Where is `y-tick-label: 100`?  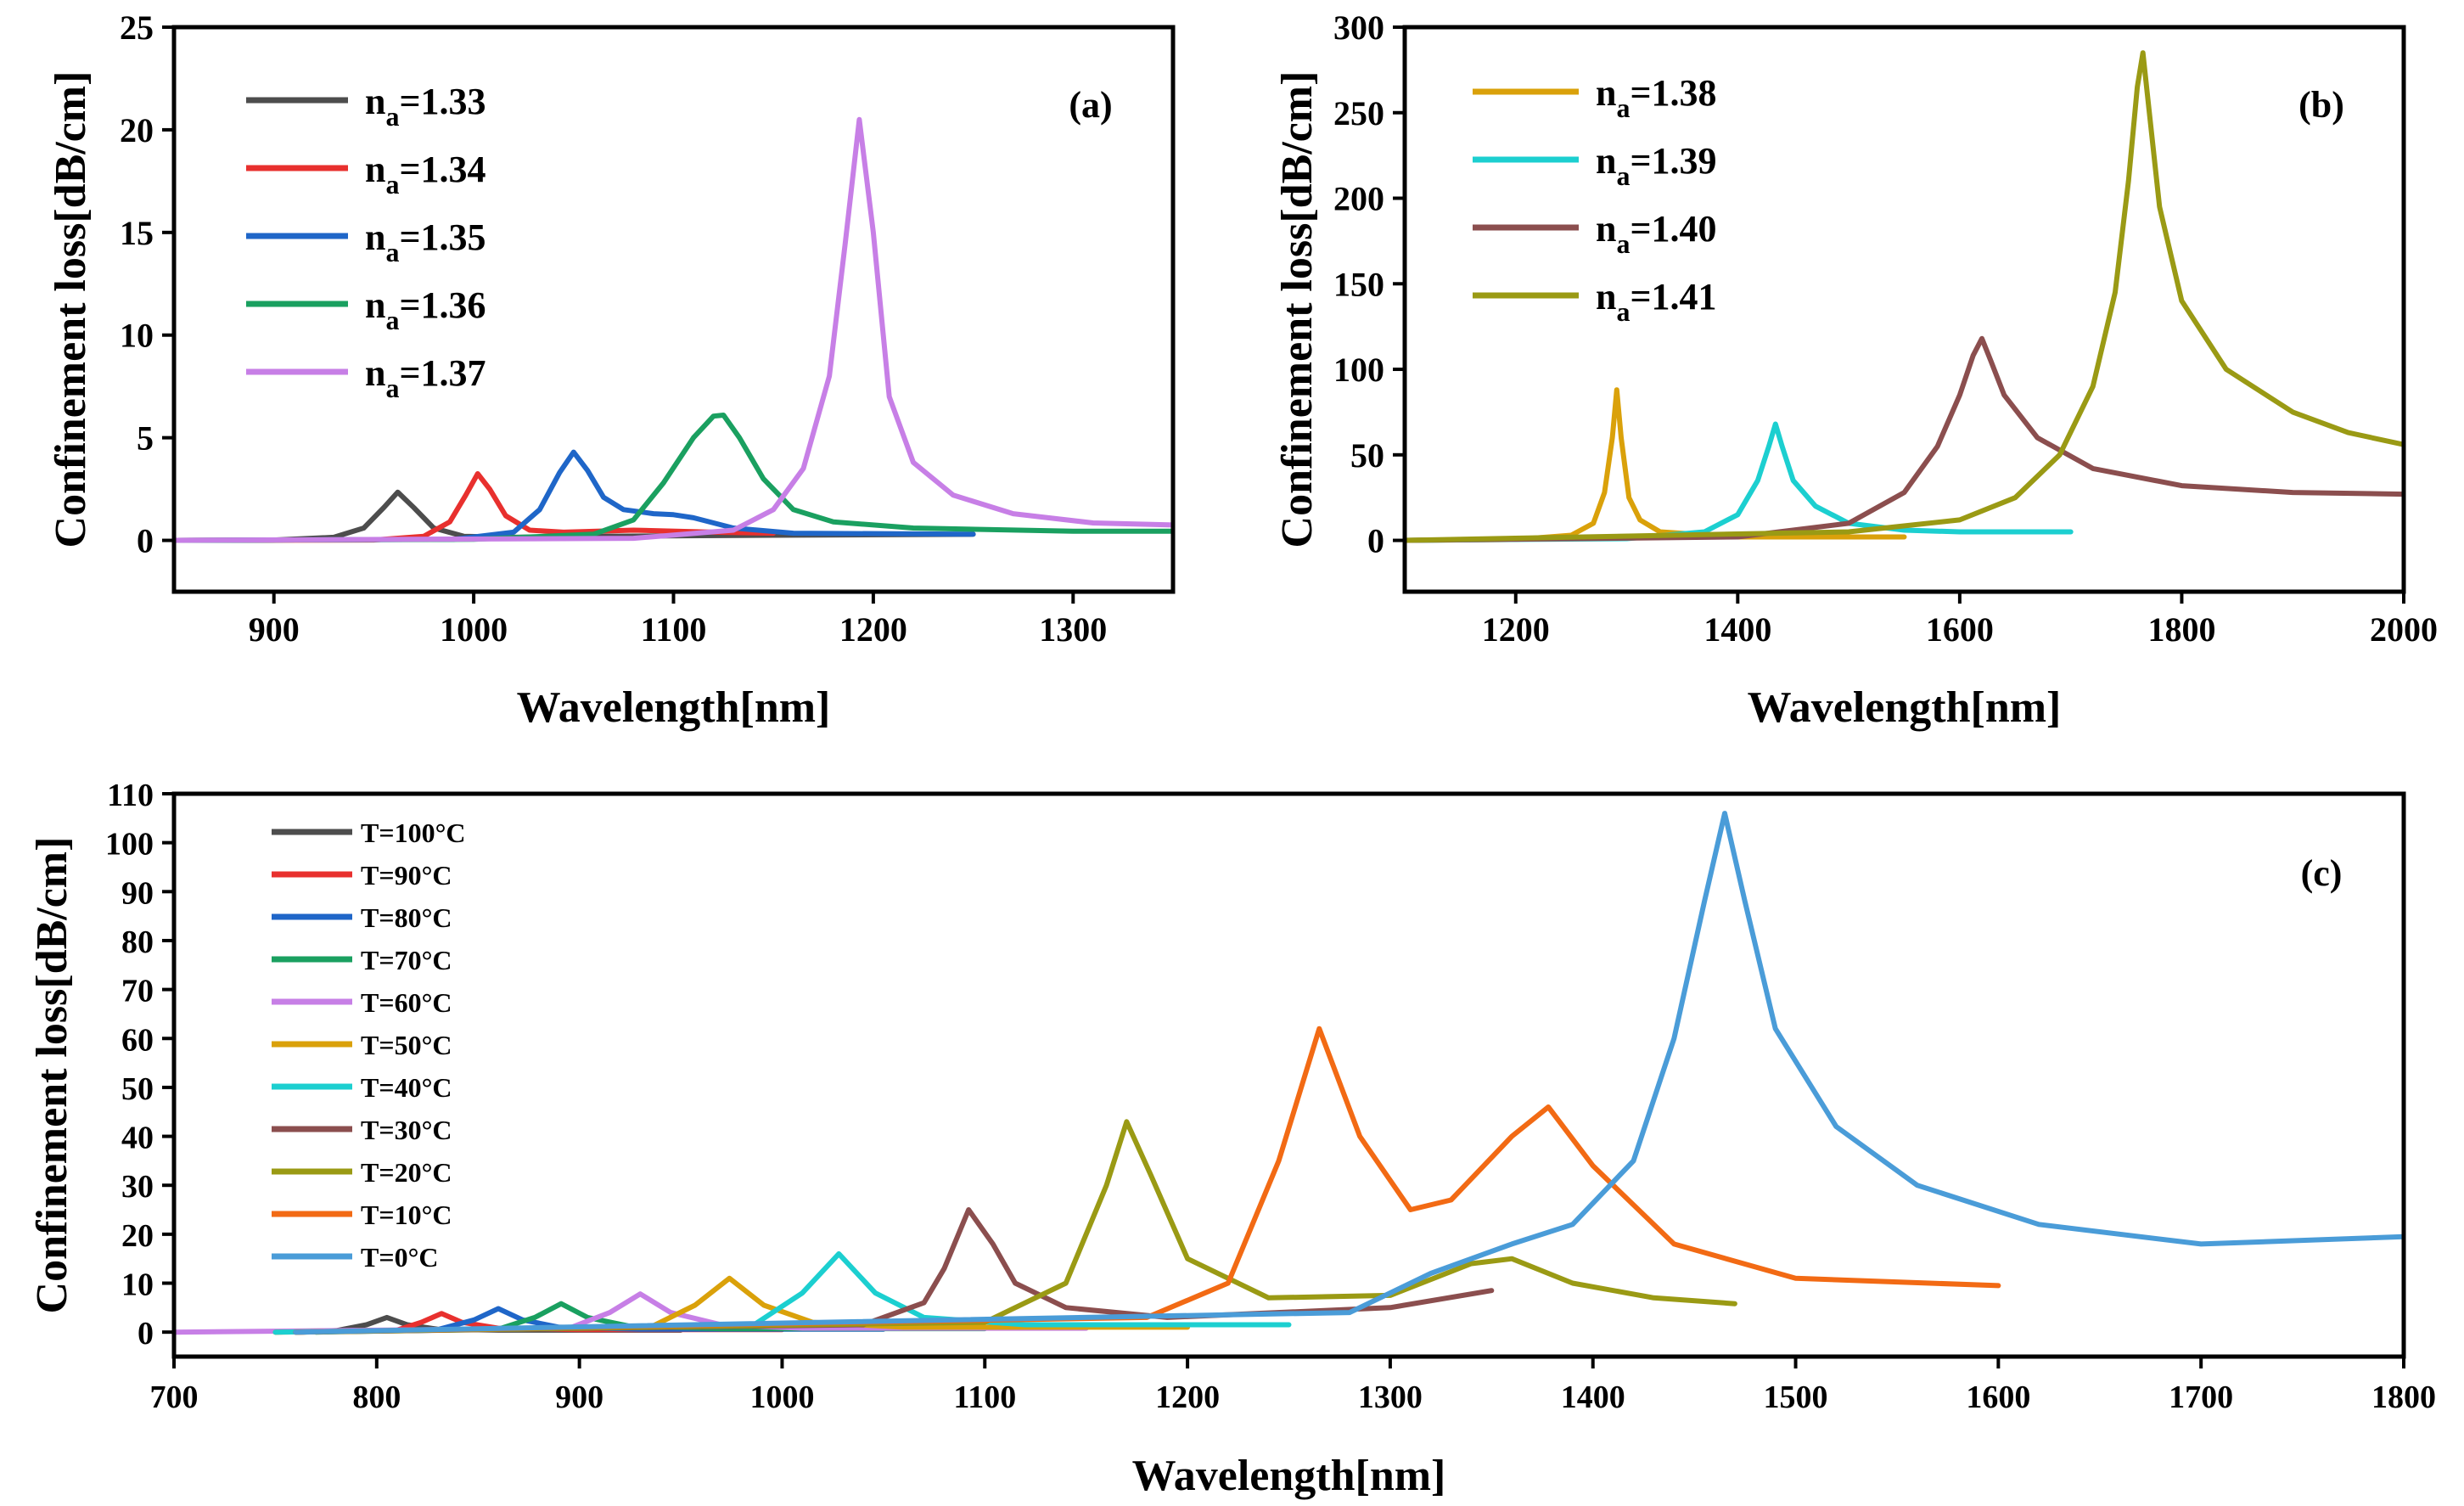 y-tick-label: 100 is located at coordinates (1358, 370).